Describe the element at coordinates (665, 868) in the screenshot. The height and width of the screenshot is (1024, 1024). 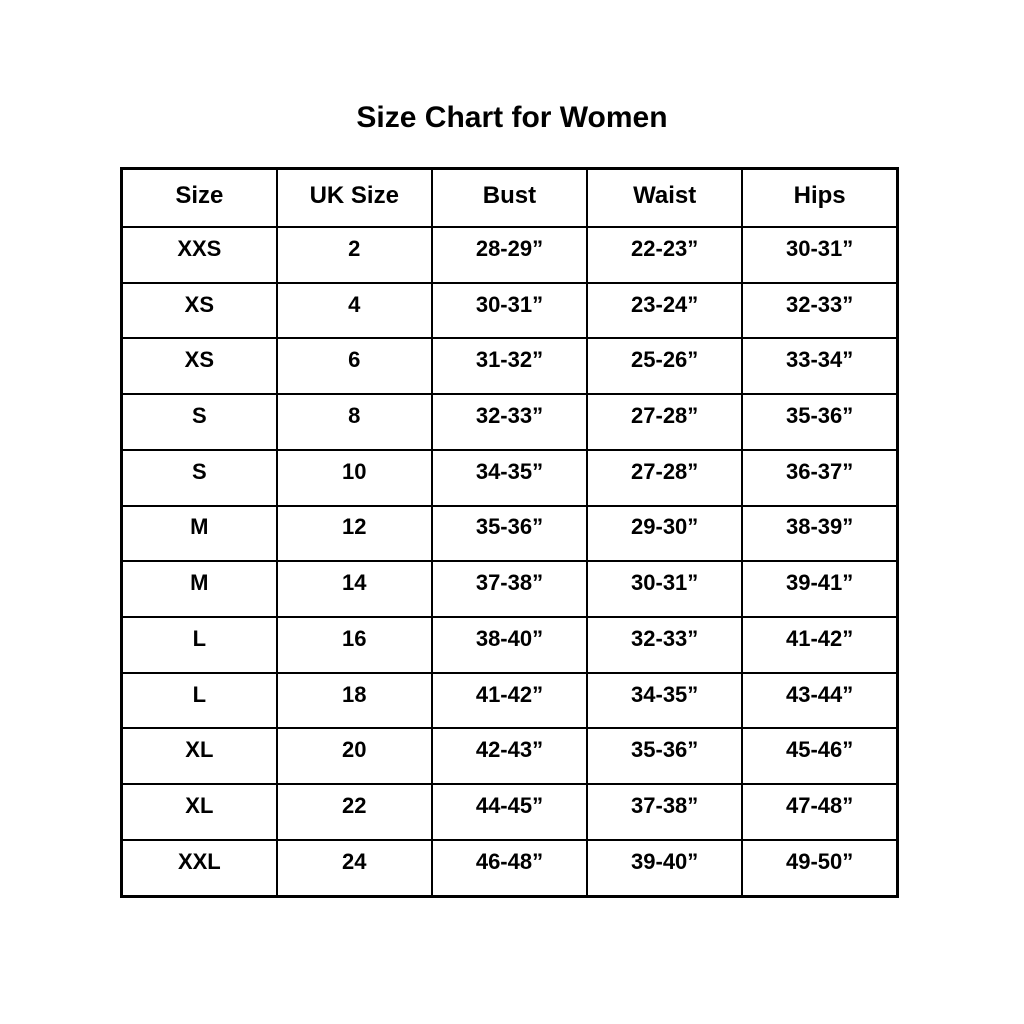
I see `table-cell: 39-40”` at that location.